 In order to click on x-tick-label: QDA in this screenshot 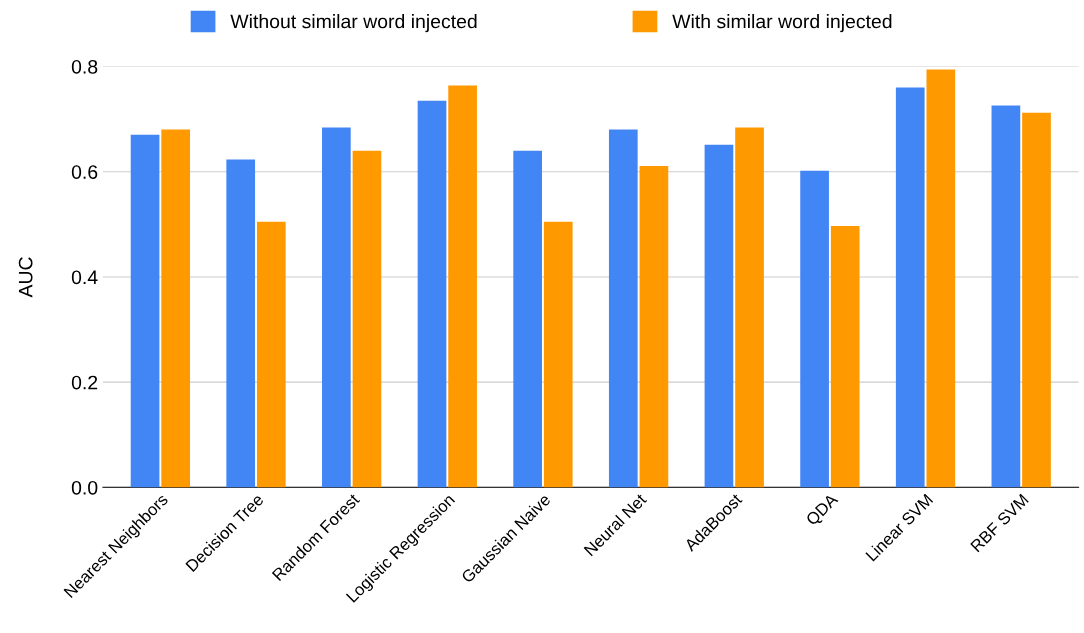, I will do `click(823, 510)`.